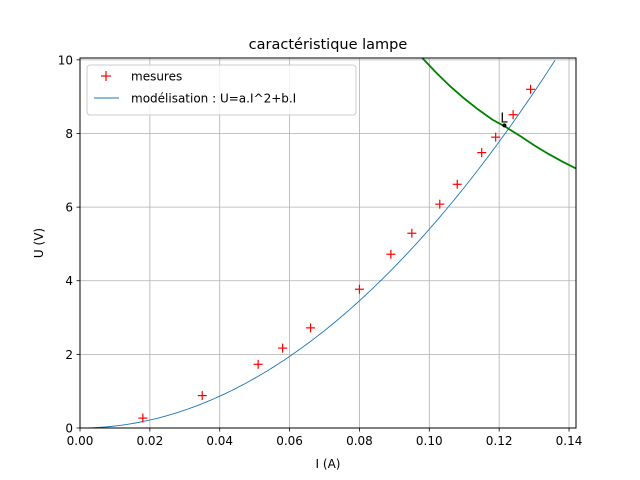 The image size is (640, 480). I want to click on x-tick-label: 0.10, so click(429, 441).